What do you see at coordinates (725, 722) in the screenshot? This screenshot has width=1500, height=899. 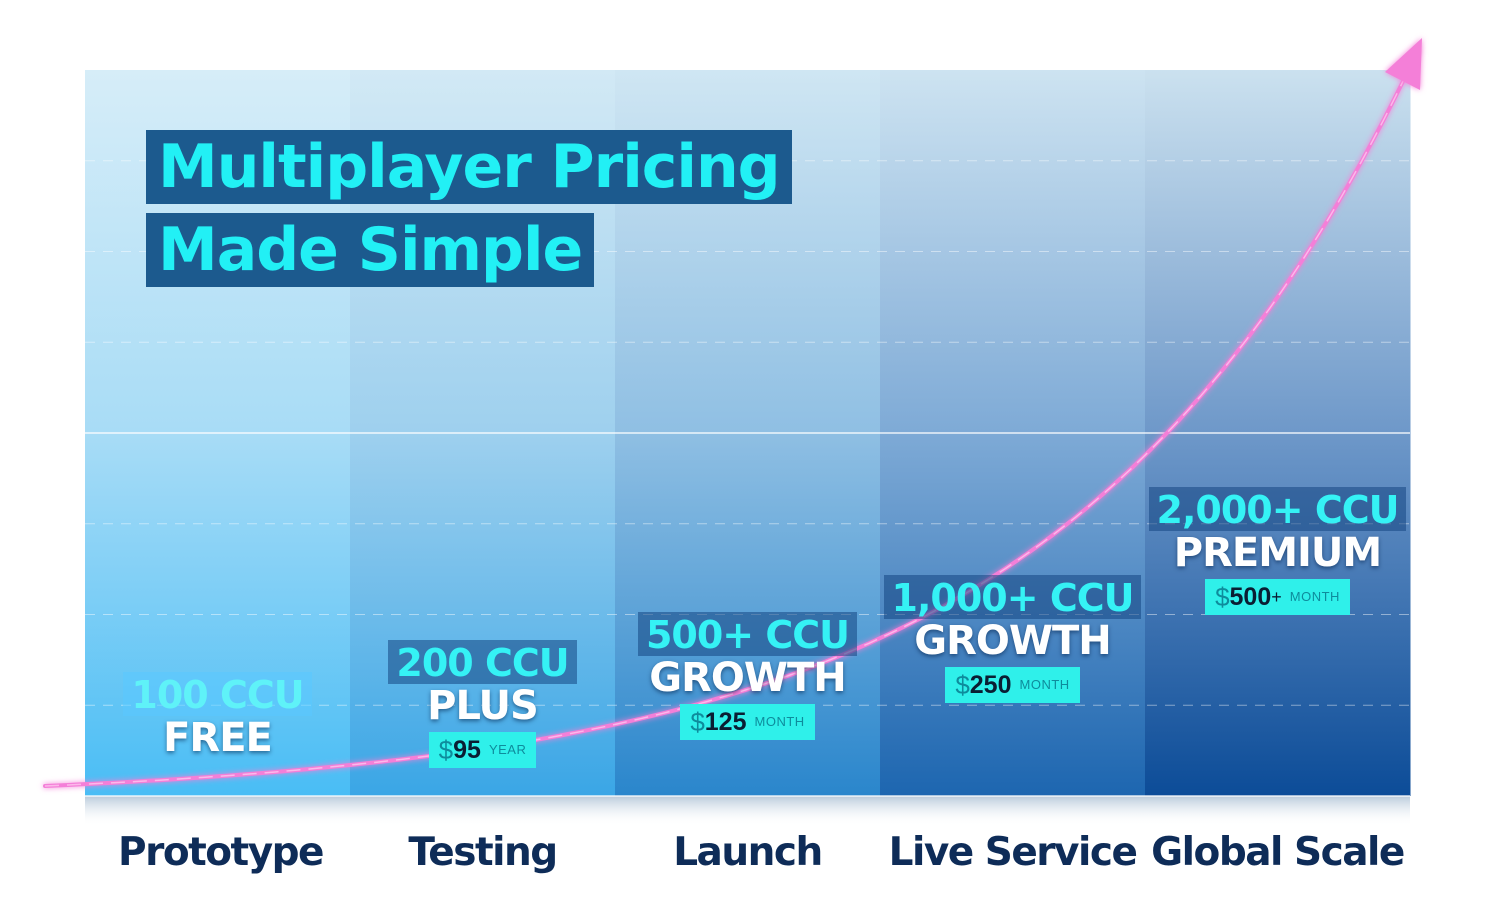 I see `price-amount: 125` at bounding box center [725, 722].